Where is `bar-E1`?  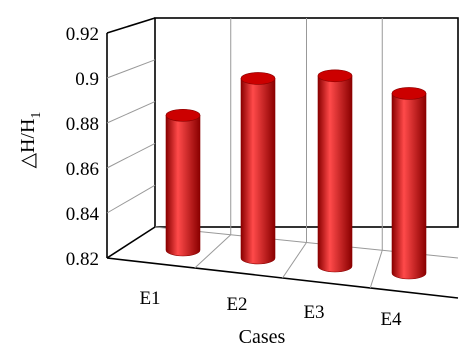
bar-E1 is located at coordinates (183, 183).